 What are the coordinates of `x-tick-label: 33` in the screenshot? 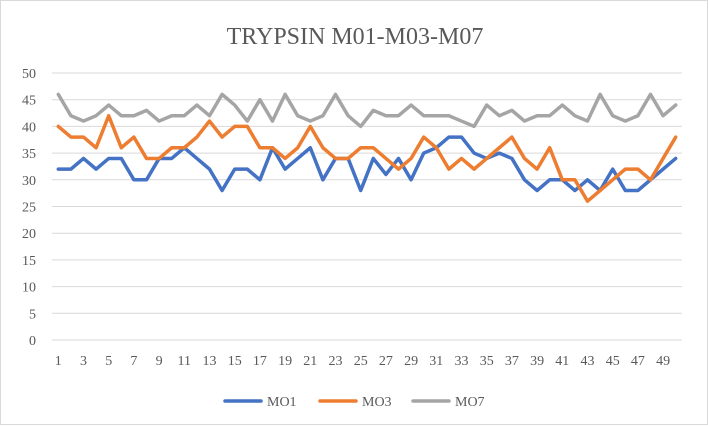 It's located at (462, 361).